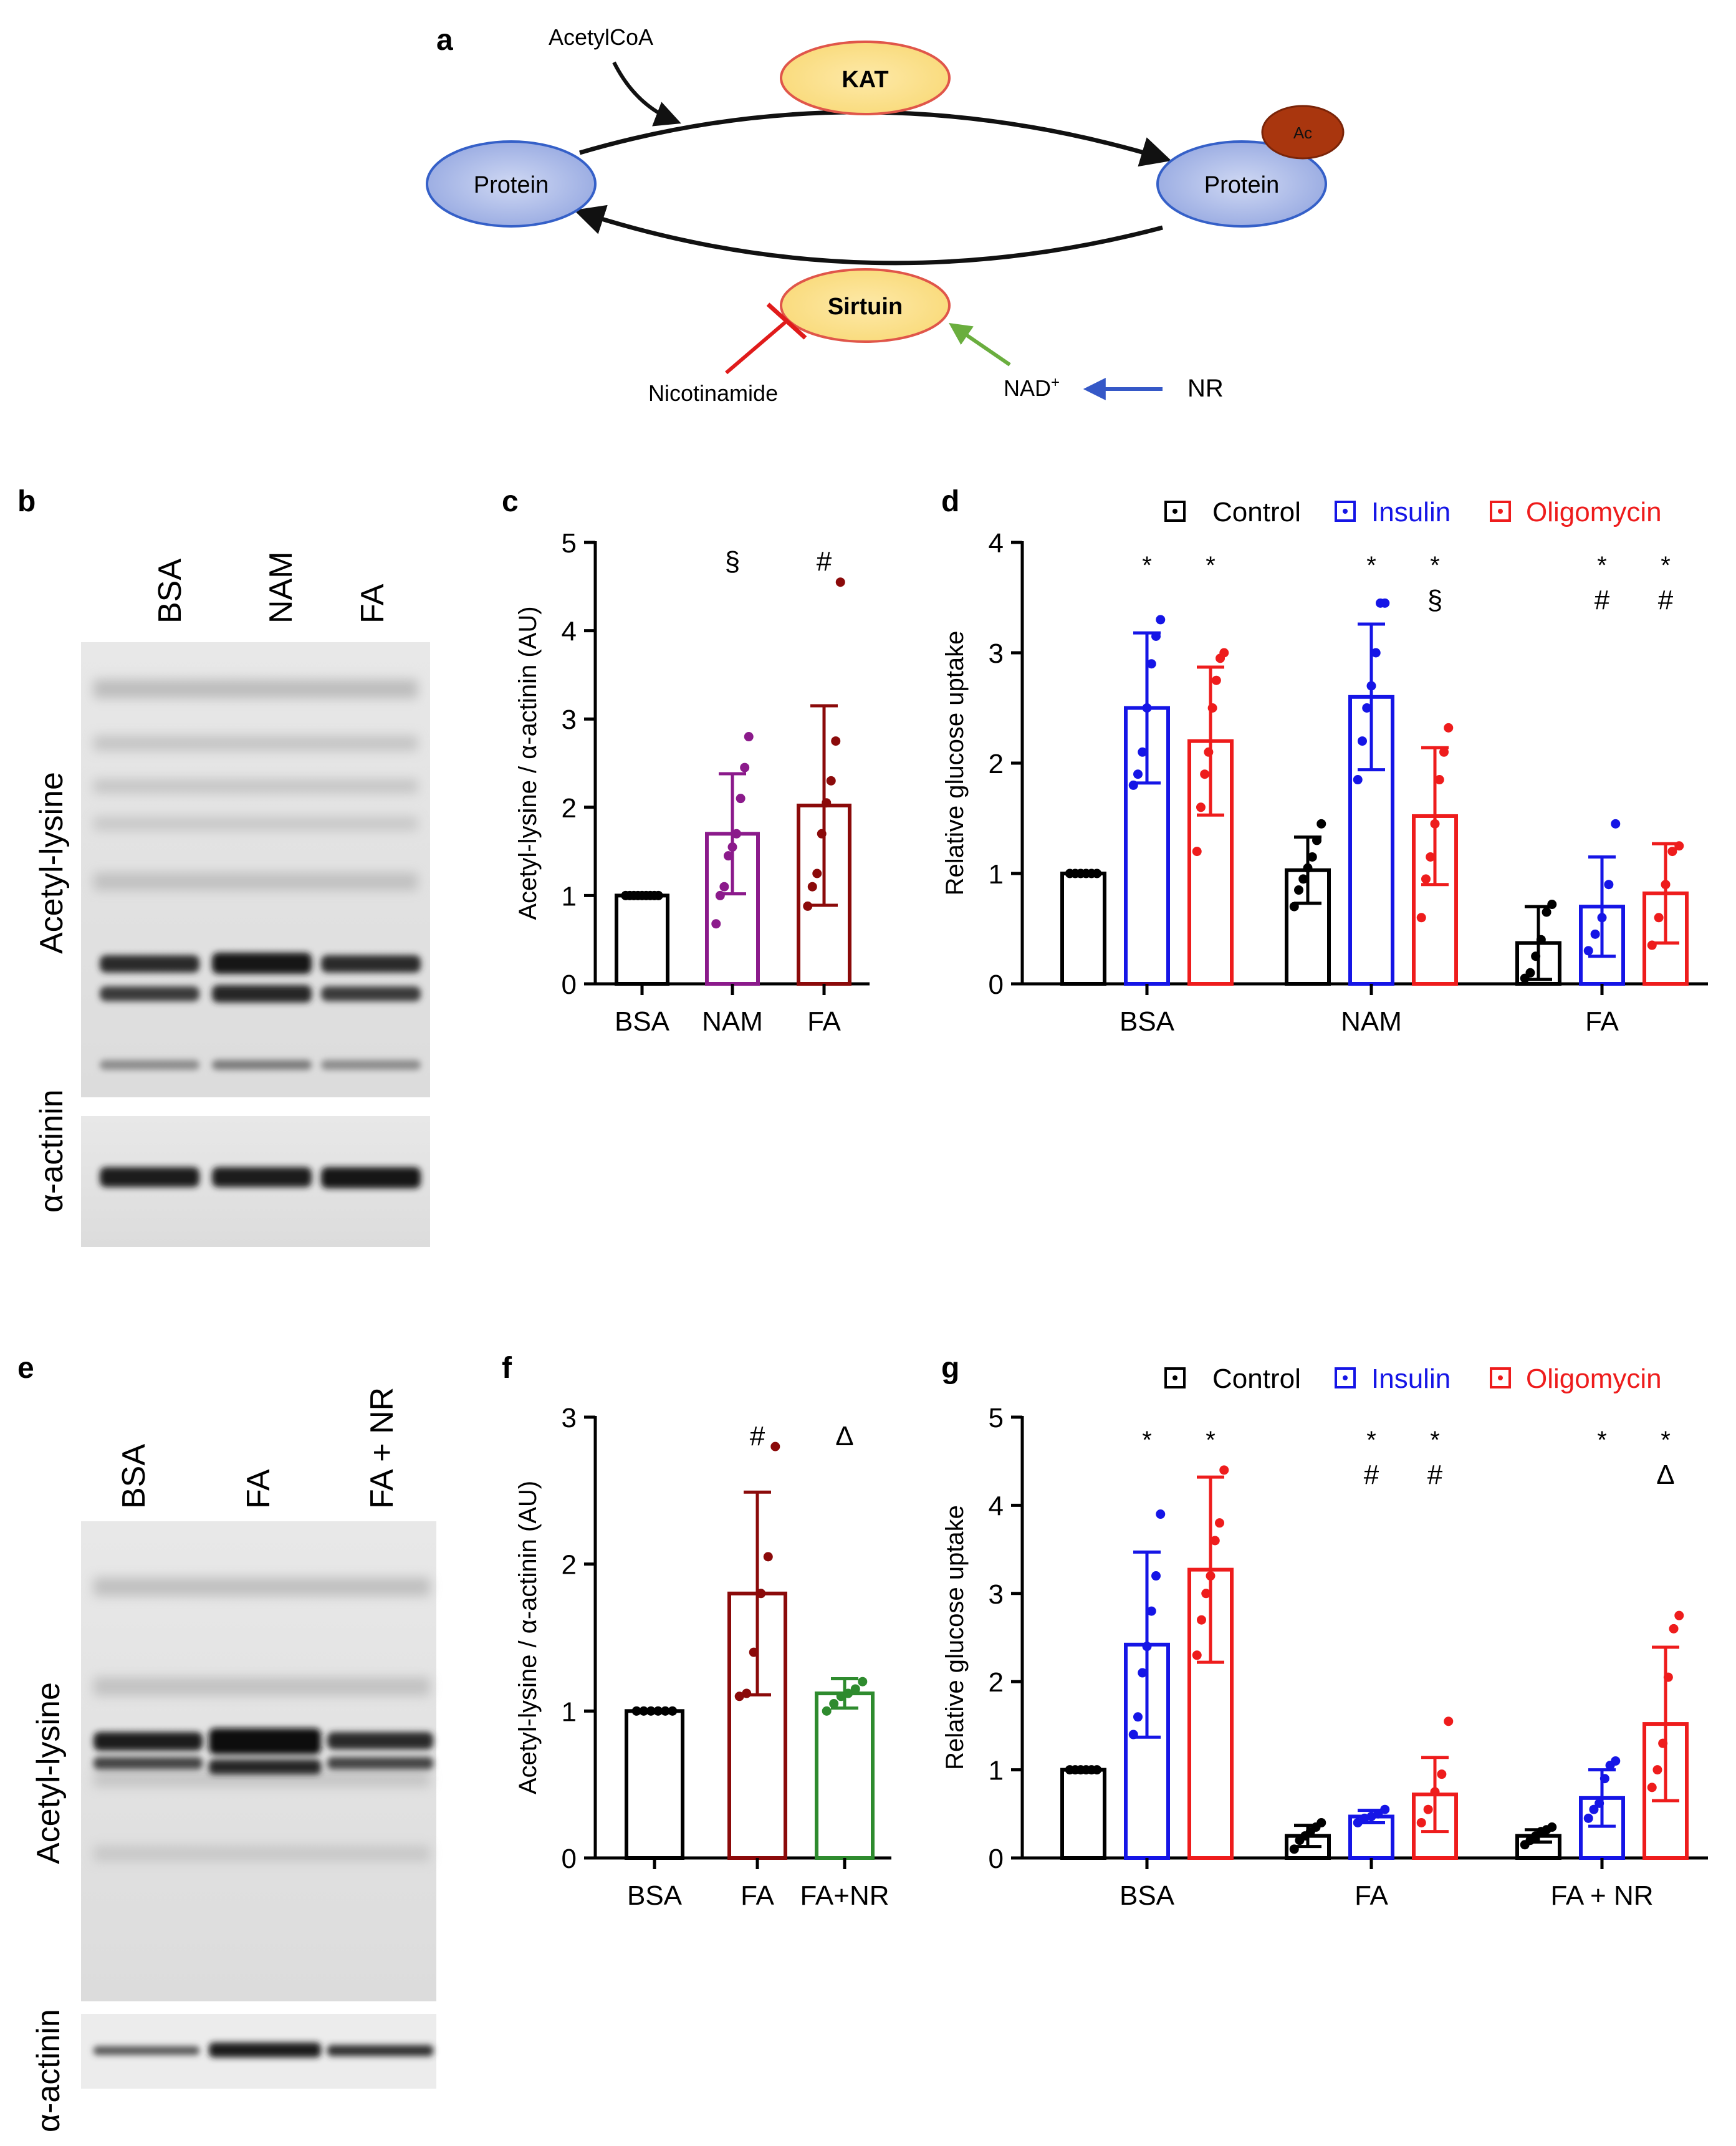  What do you see at coordinates (1055, 382) in the screenshot?
I see `nad-sup: +` at bounding box center [1055, 382].